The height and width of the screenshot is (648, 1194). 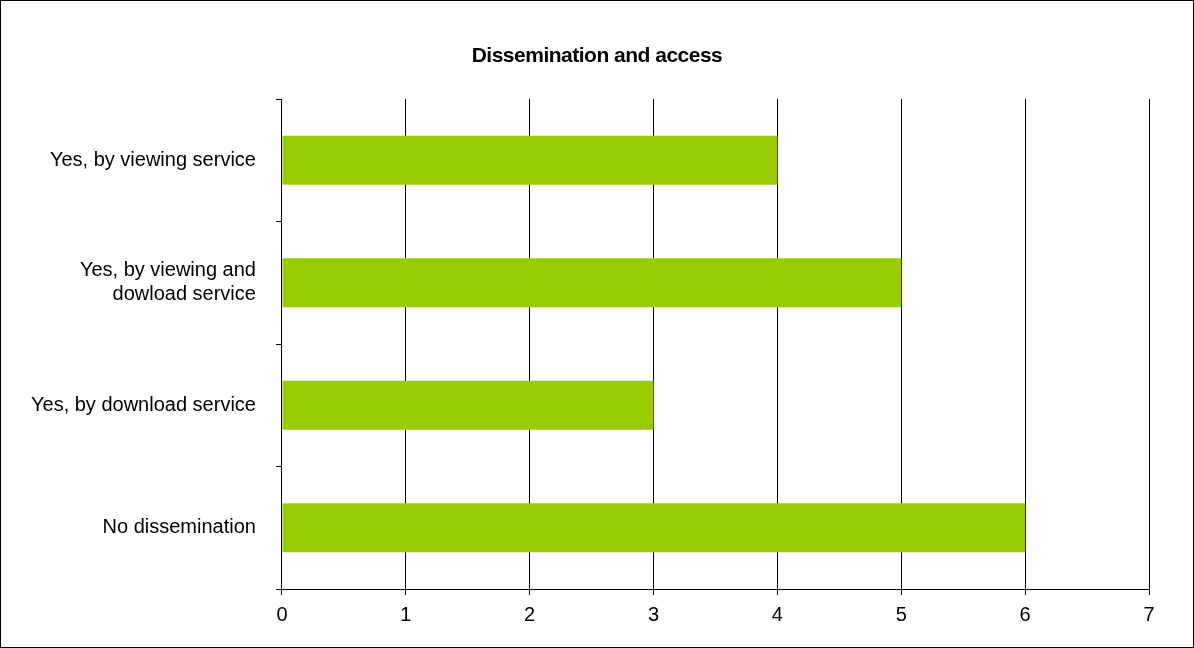 What do you see at coordinates (901, 613) in the screenshot?
I see `x-tick-label: 5` at bounding box center [901, 613].